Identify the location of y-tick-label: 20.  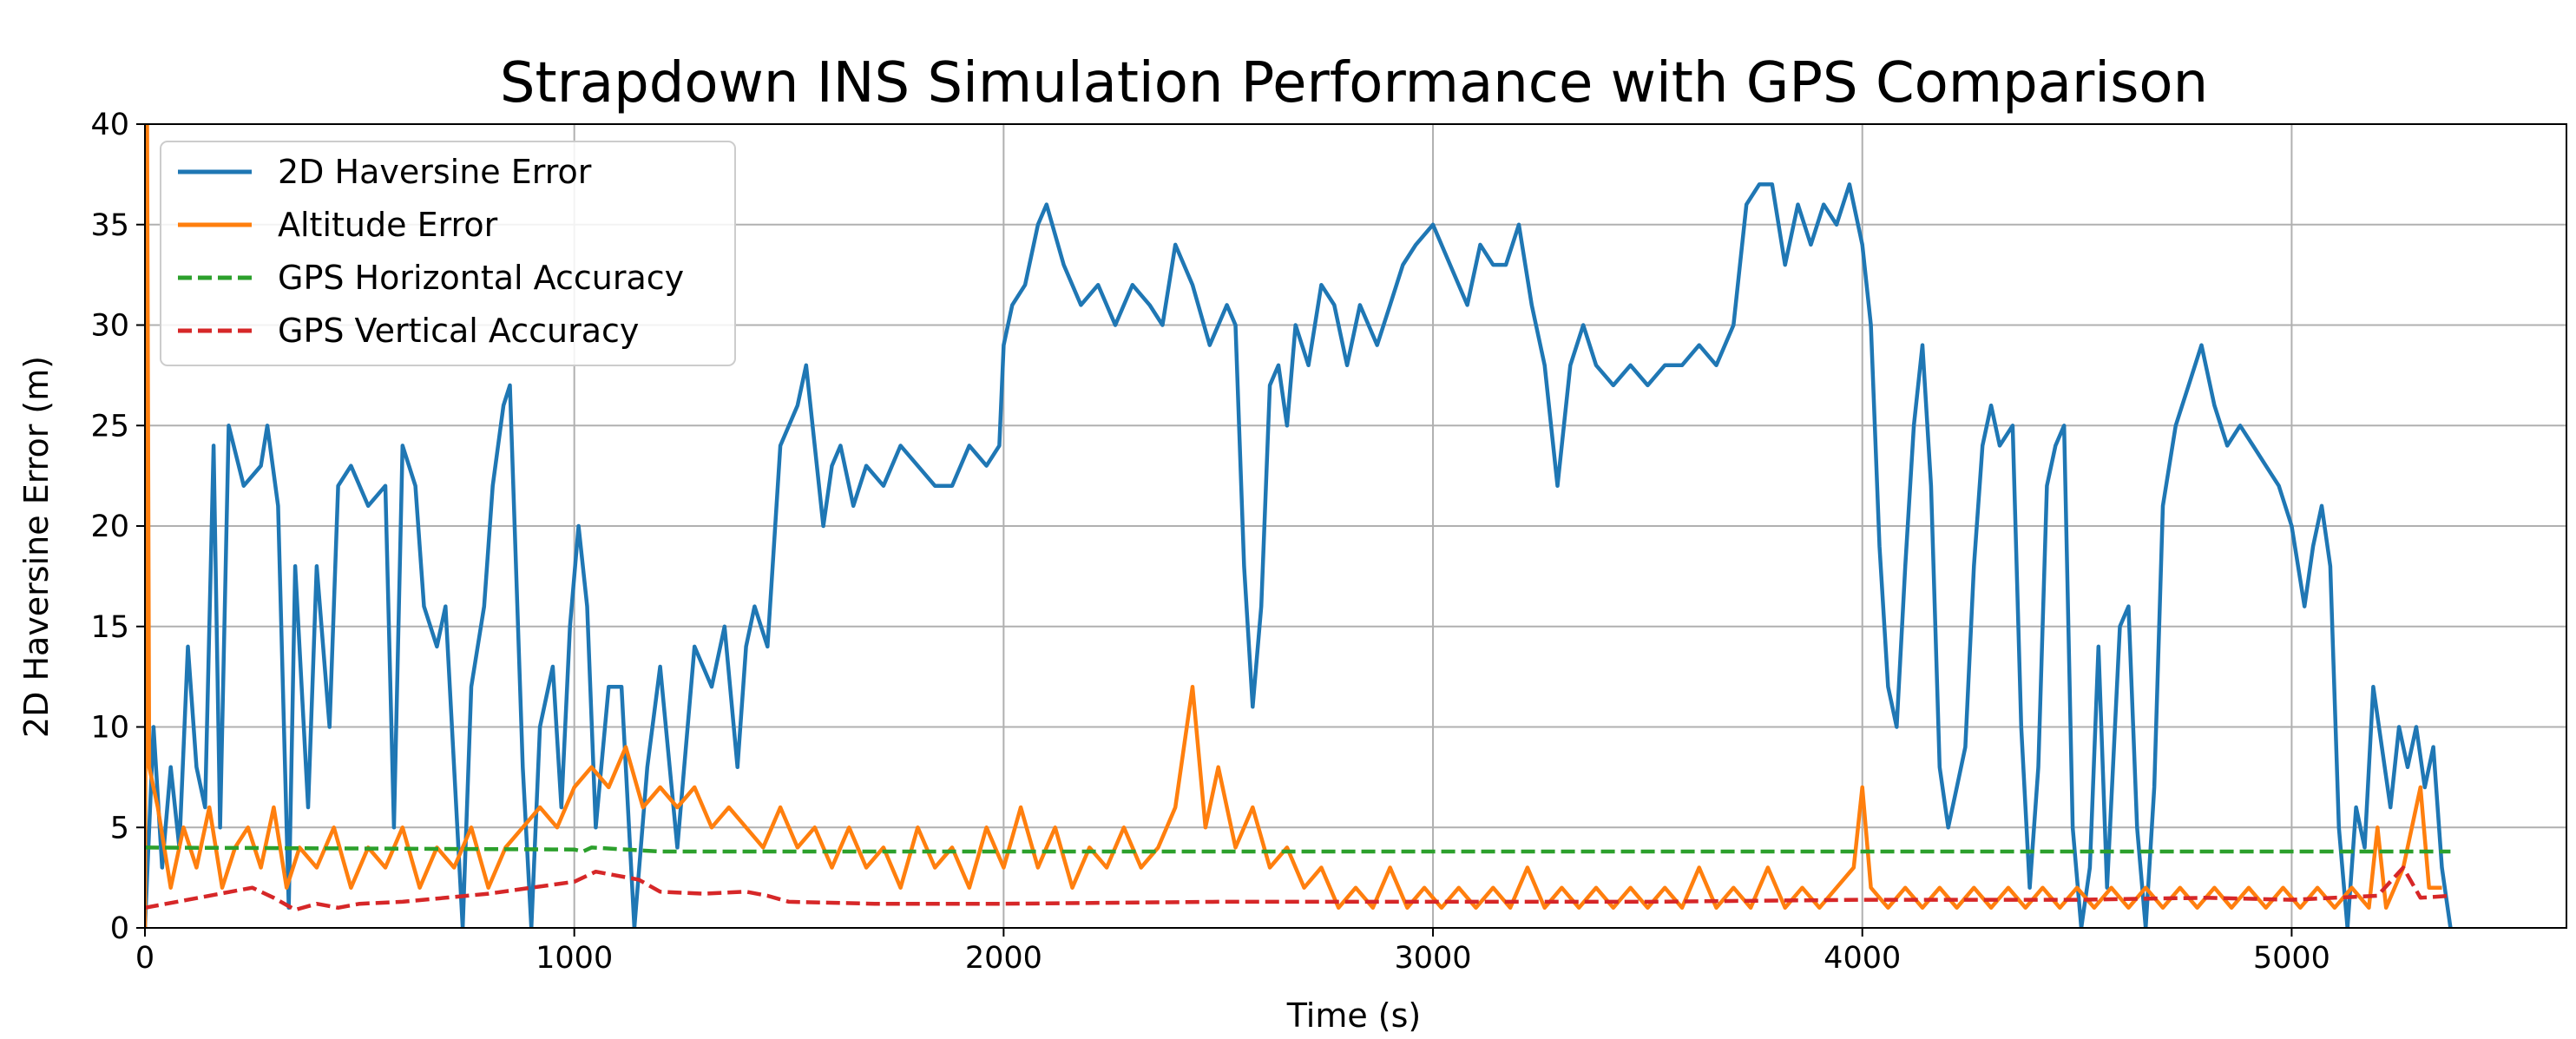
(110, 527).